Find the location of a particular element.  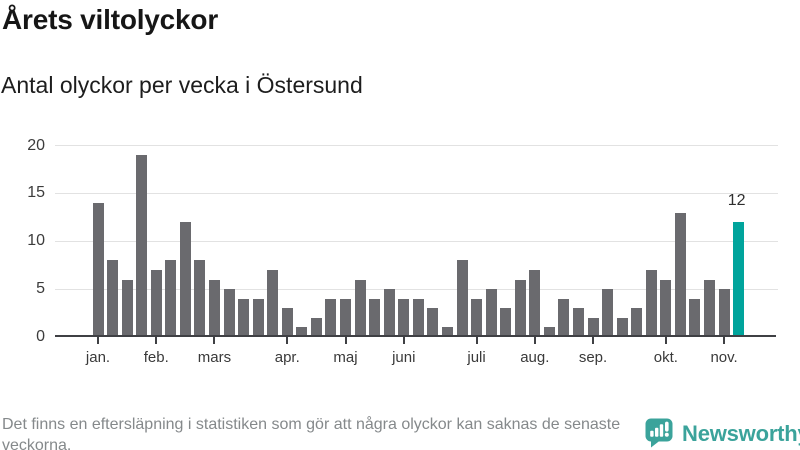

x-axis-label-aug: aug. is located at coordinates (535, 357).